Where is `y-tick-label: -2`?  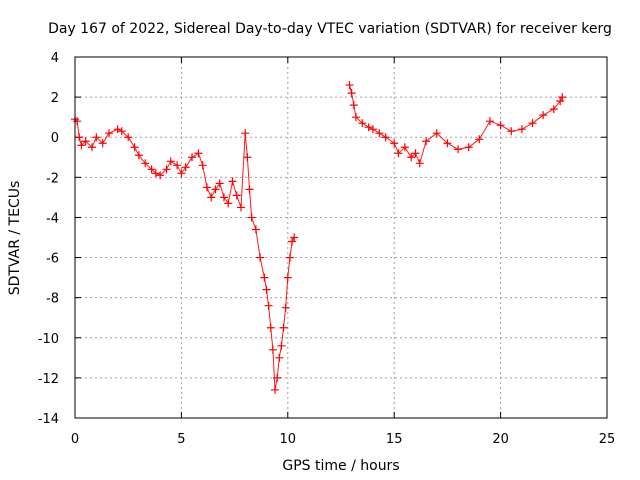
y-tick-label: -2 is located at coordinates (52, 178).